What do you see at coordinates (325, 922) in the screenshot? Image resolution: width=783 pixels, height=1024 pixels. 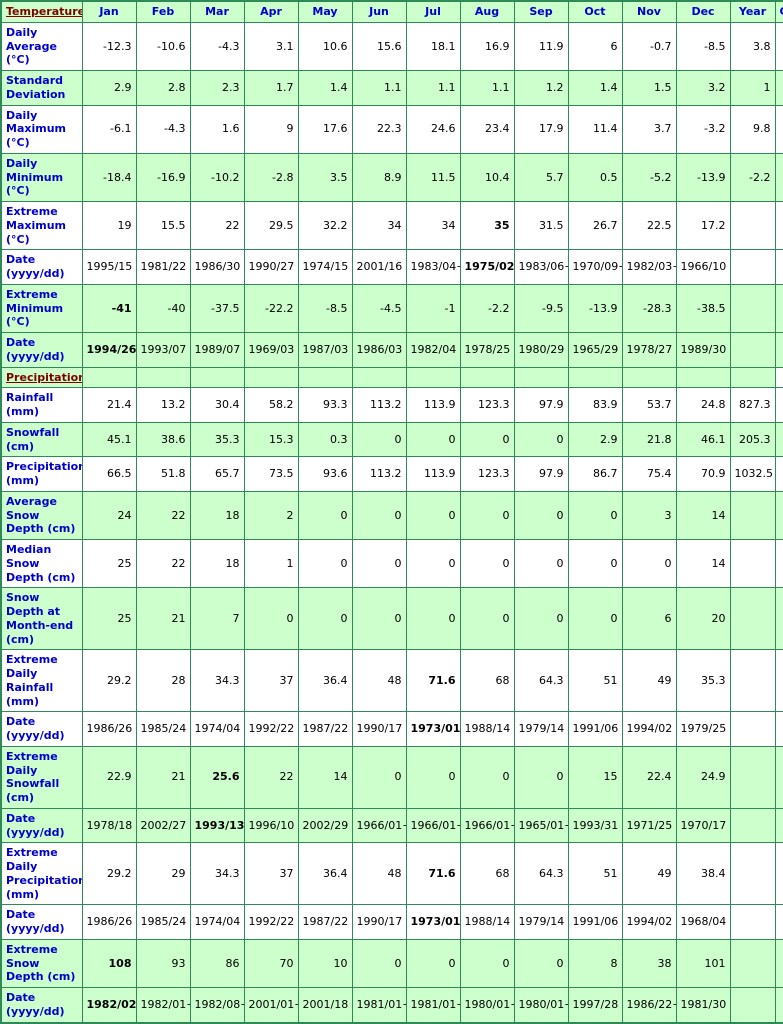 I see `cell-date-yyyydd-may: 1987/22` at bounding box center [325, 922].